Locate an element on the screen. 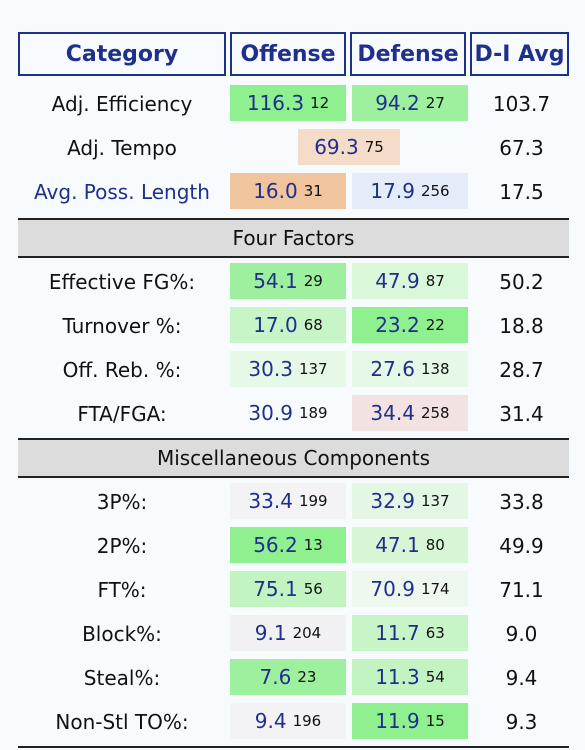  stat-value: 11.9 is located at coordinates (397, 721).